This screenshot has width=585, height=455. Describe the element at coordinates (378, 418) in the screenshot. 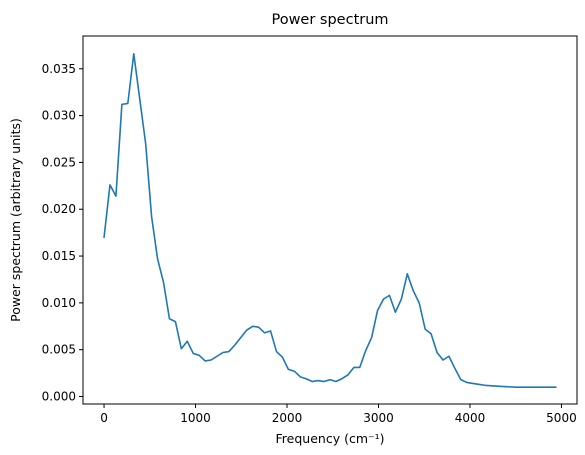

I see `x-tick-label: 3000` at that location.